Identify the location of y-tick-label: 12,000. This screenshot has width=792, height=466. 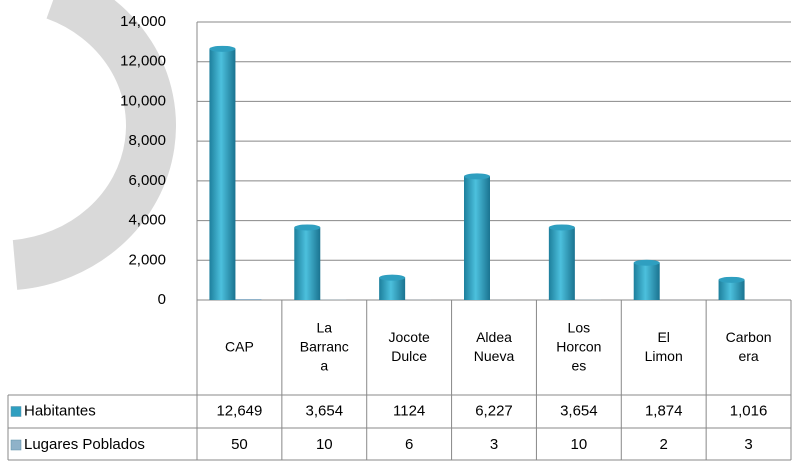
(143, 61).